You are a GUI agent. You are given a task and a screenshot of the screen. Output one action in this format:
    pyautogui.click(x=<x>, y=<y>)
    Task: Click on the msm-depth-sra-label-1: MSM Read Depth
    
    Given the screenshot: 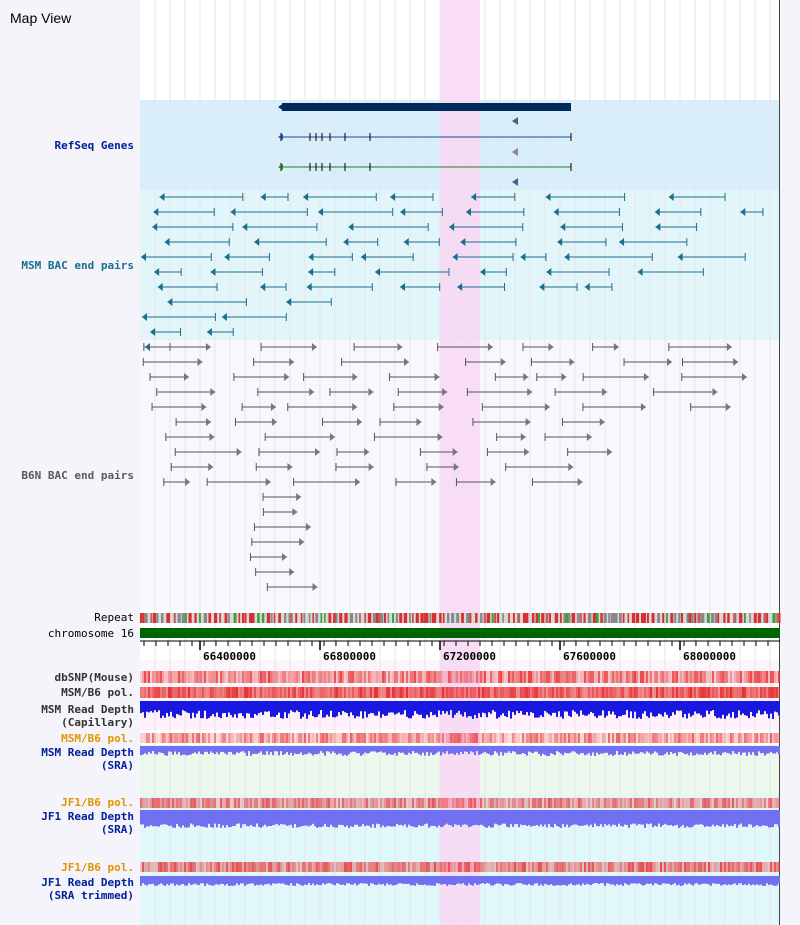 What is the action you would take?
    pyautogui.click(x=87, y=752)
    